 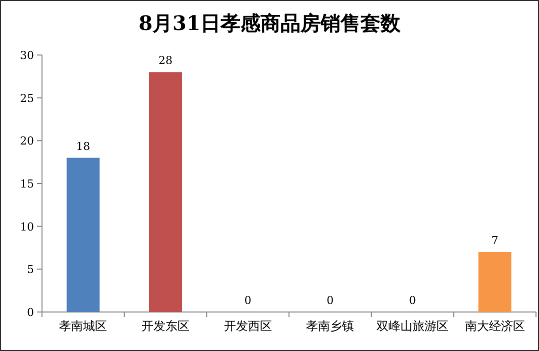 What do you see at coordinates (27, 227) in the screenshot?
I see `y-tick-label: 10` at bounding box center [27, 227].